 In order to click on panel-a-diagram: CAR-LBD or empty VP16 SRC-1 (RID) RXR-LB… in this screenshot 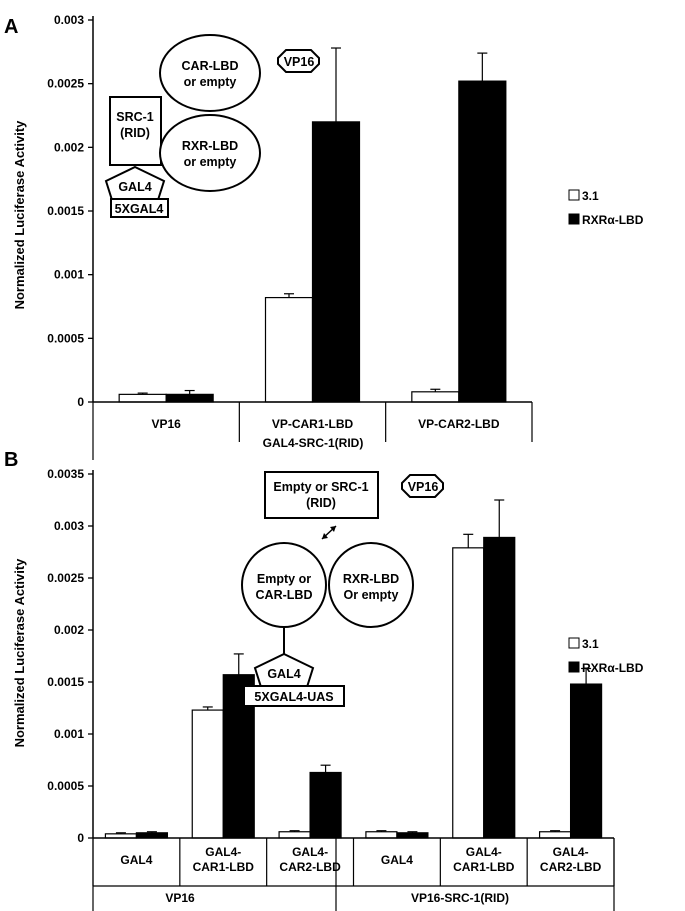, I will do `click(212, 126)`.